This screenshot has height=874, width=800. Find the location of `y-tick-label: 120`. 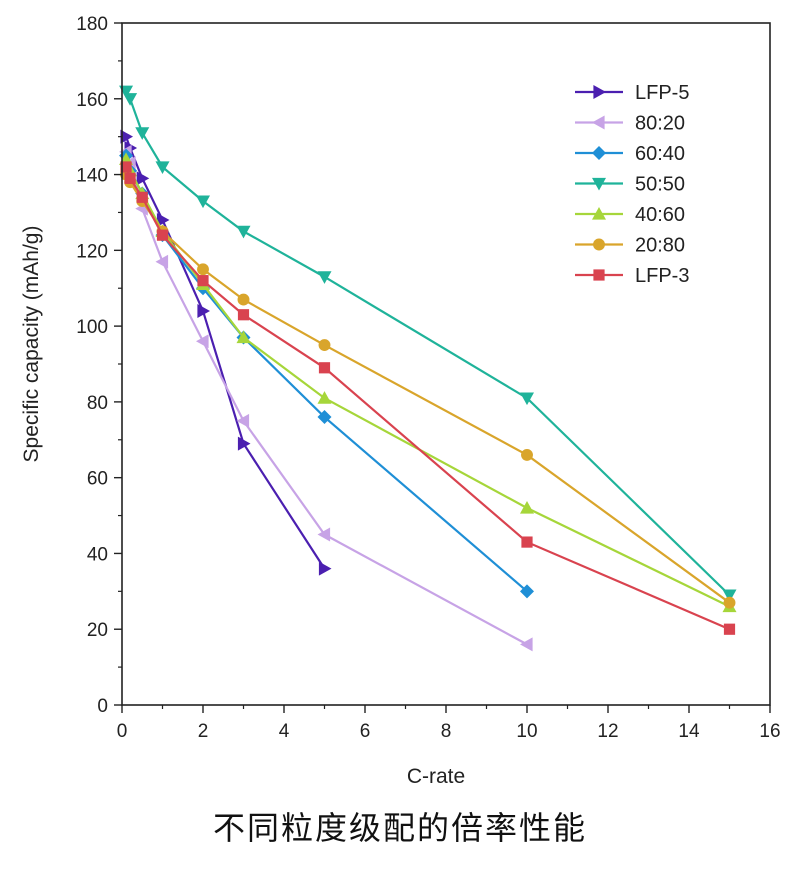

y-tick-label: 120 is located at coordinates (92, 251).